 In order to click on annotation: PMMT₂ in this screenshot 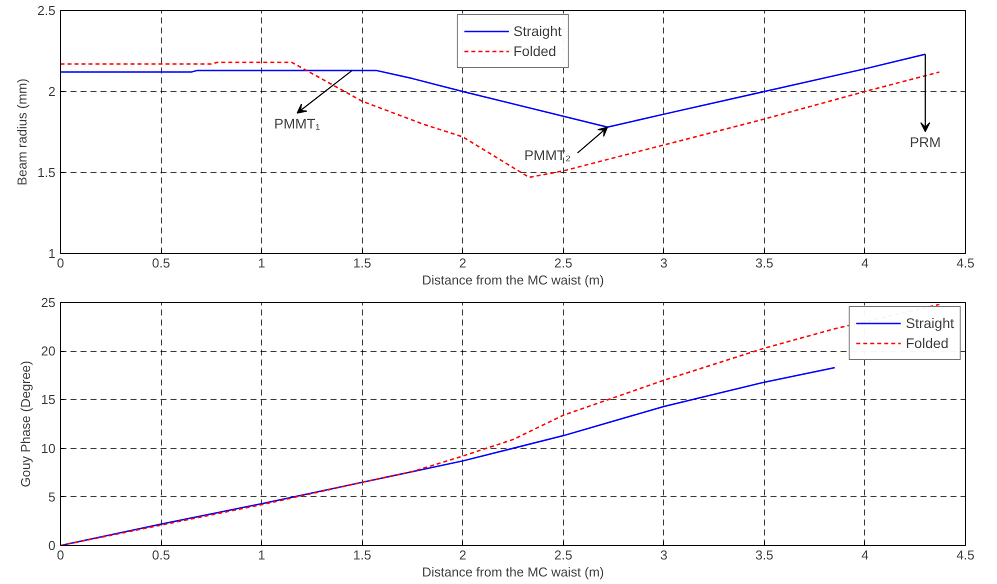, I will do `click(547, 155)`.